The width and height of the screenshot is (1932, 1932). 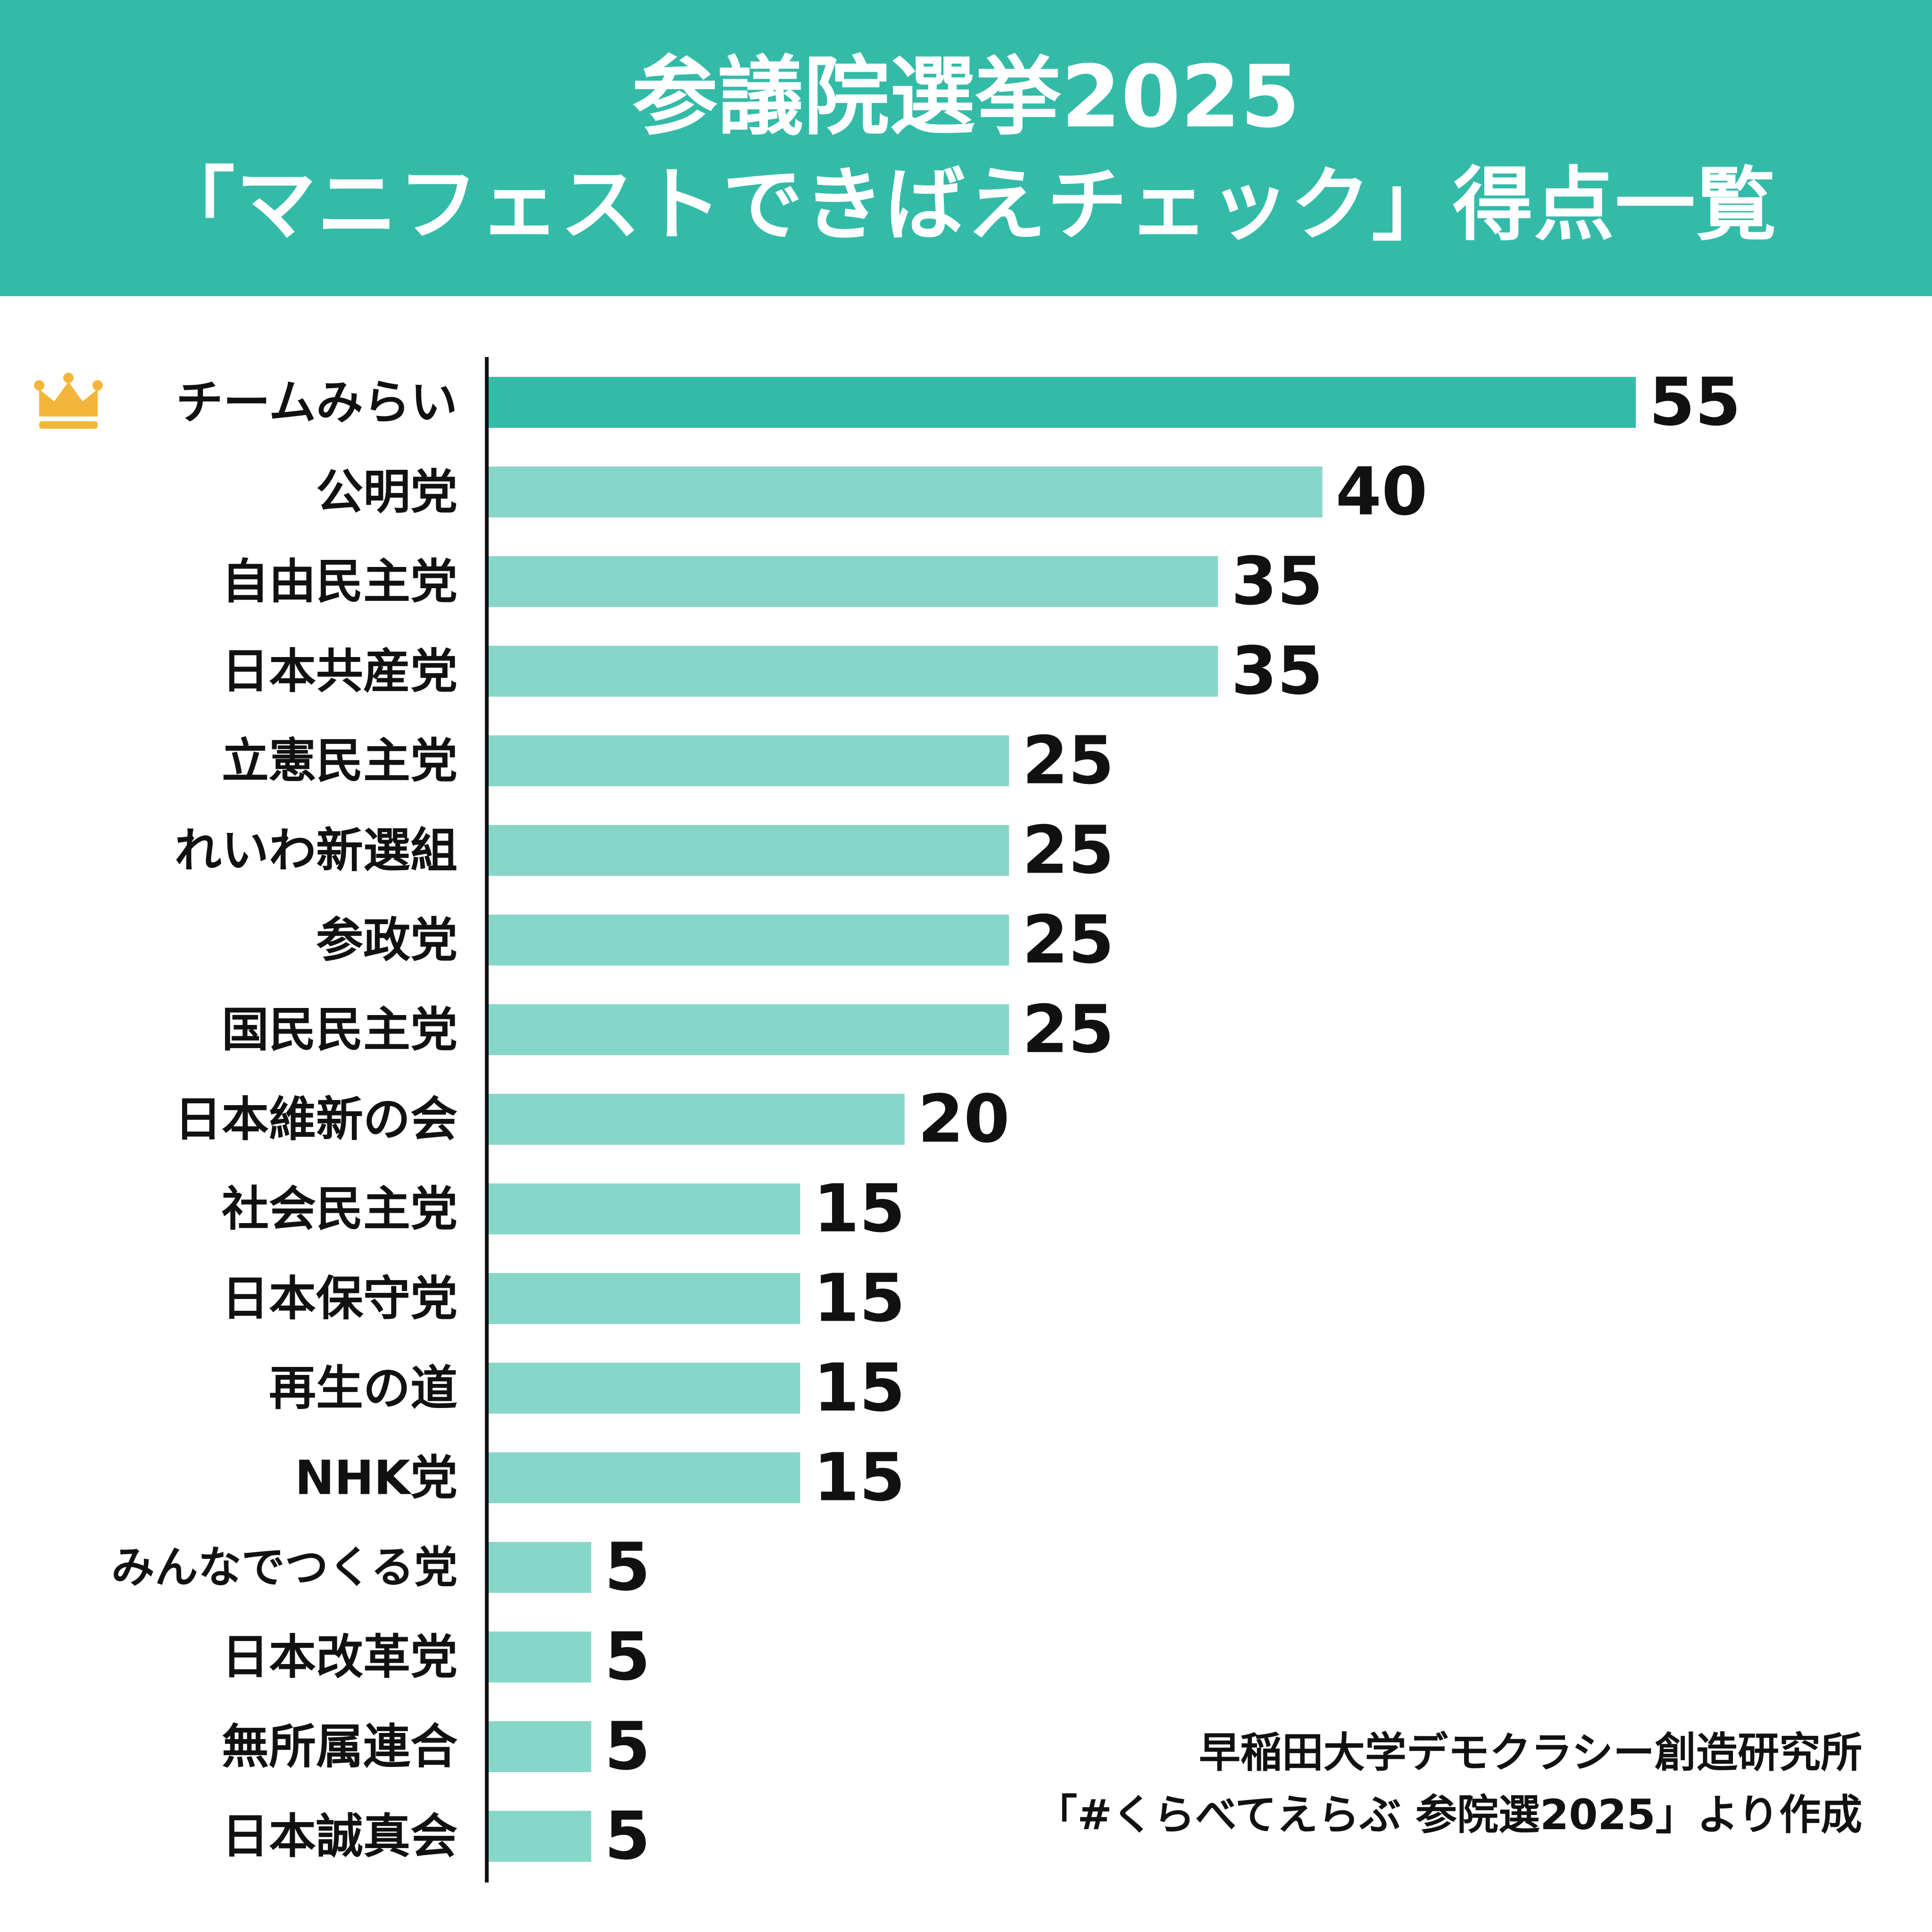 I want to click on category-label-17: 日本誠真会, so click(x=340, y=1836).